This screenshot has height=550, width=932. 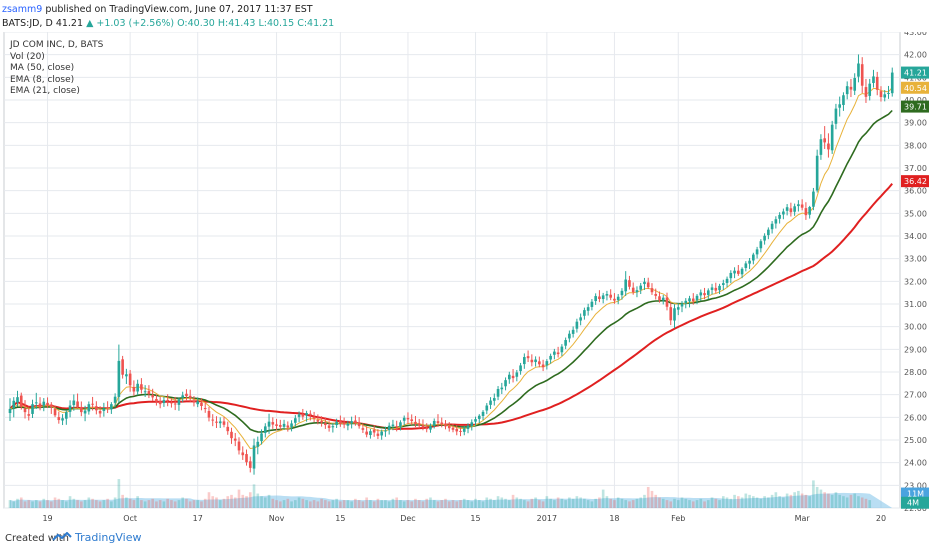 I want to click on legend-volume: Vol (20), so click(x=27, y=56).